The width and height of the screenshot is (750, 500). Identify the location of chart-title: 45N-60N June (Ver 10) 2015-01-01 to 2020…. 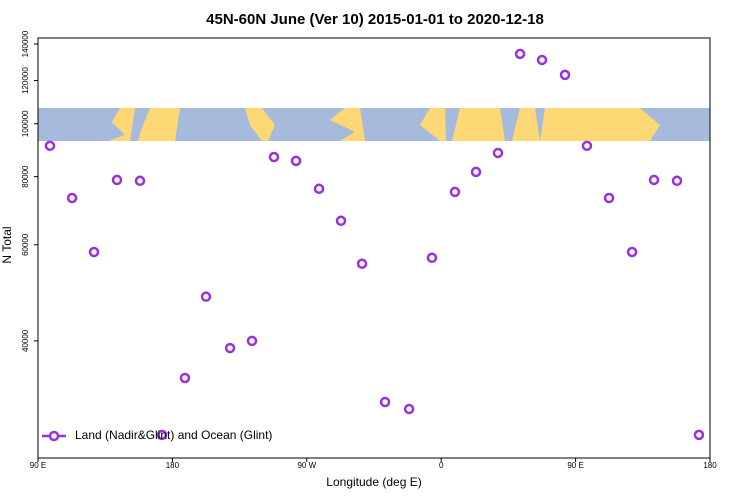
(375, 19).